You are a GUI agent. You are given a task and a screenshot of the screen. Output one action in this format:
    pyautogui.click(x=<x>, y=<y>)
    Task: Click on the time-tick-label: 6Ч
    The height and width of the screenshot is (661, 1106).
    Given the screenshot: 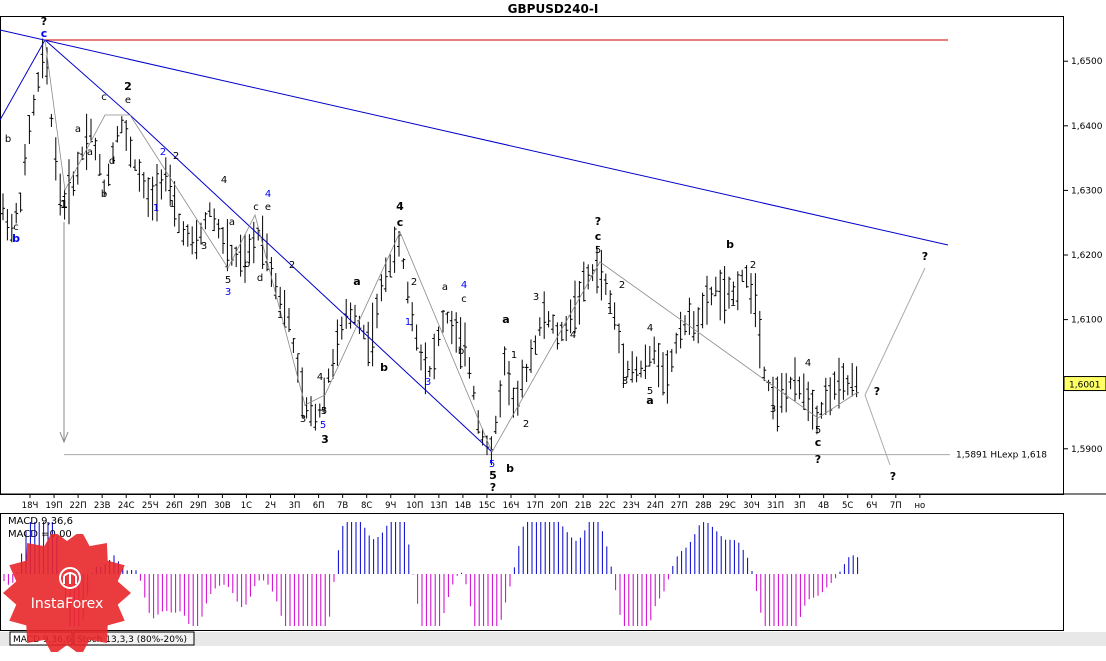 What is the action you would take?
    pyautogui.click(x=871, y=506)
    